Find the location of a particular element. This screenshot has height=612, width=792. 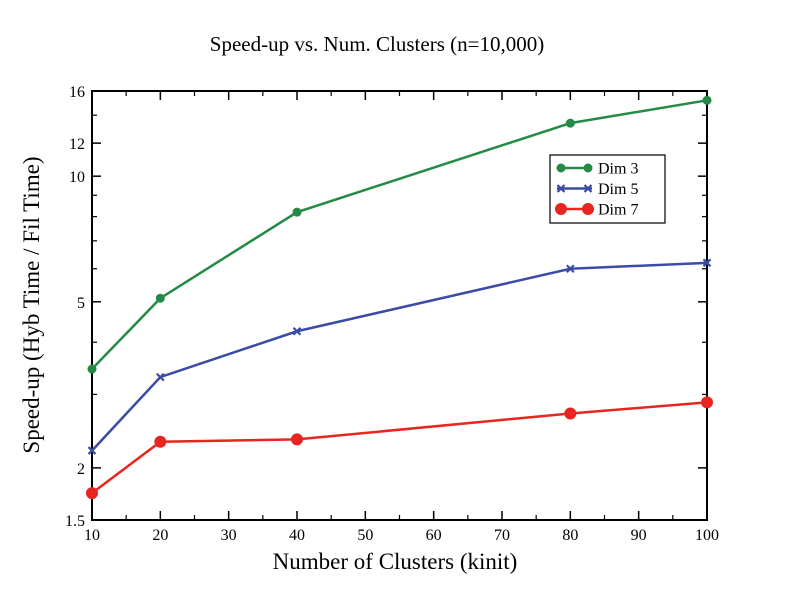

x-tick-label: 30 is located at coordinates (229, 535).